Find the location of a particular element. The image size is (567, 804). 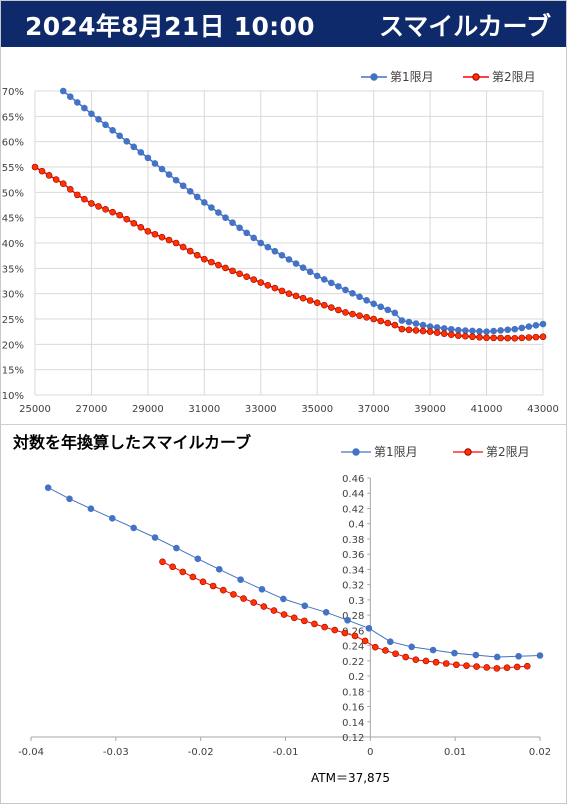

x-tick-label: -0.04 is located at coordinates (31, 752).